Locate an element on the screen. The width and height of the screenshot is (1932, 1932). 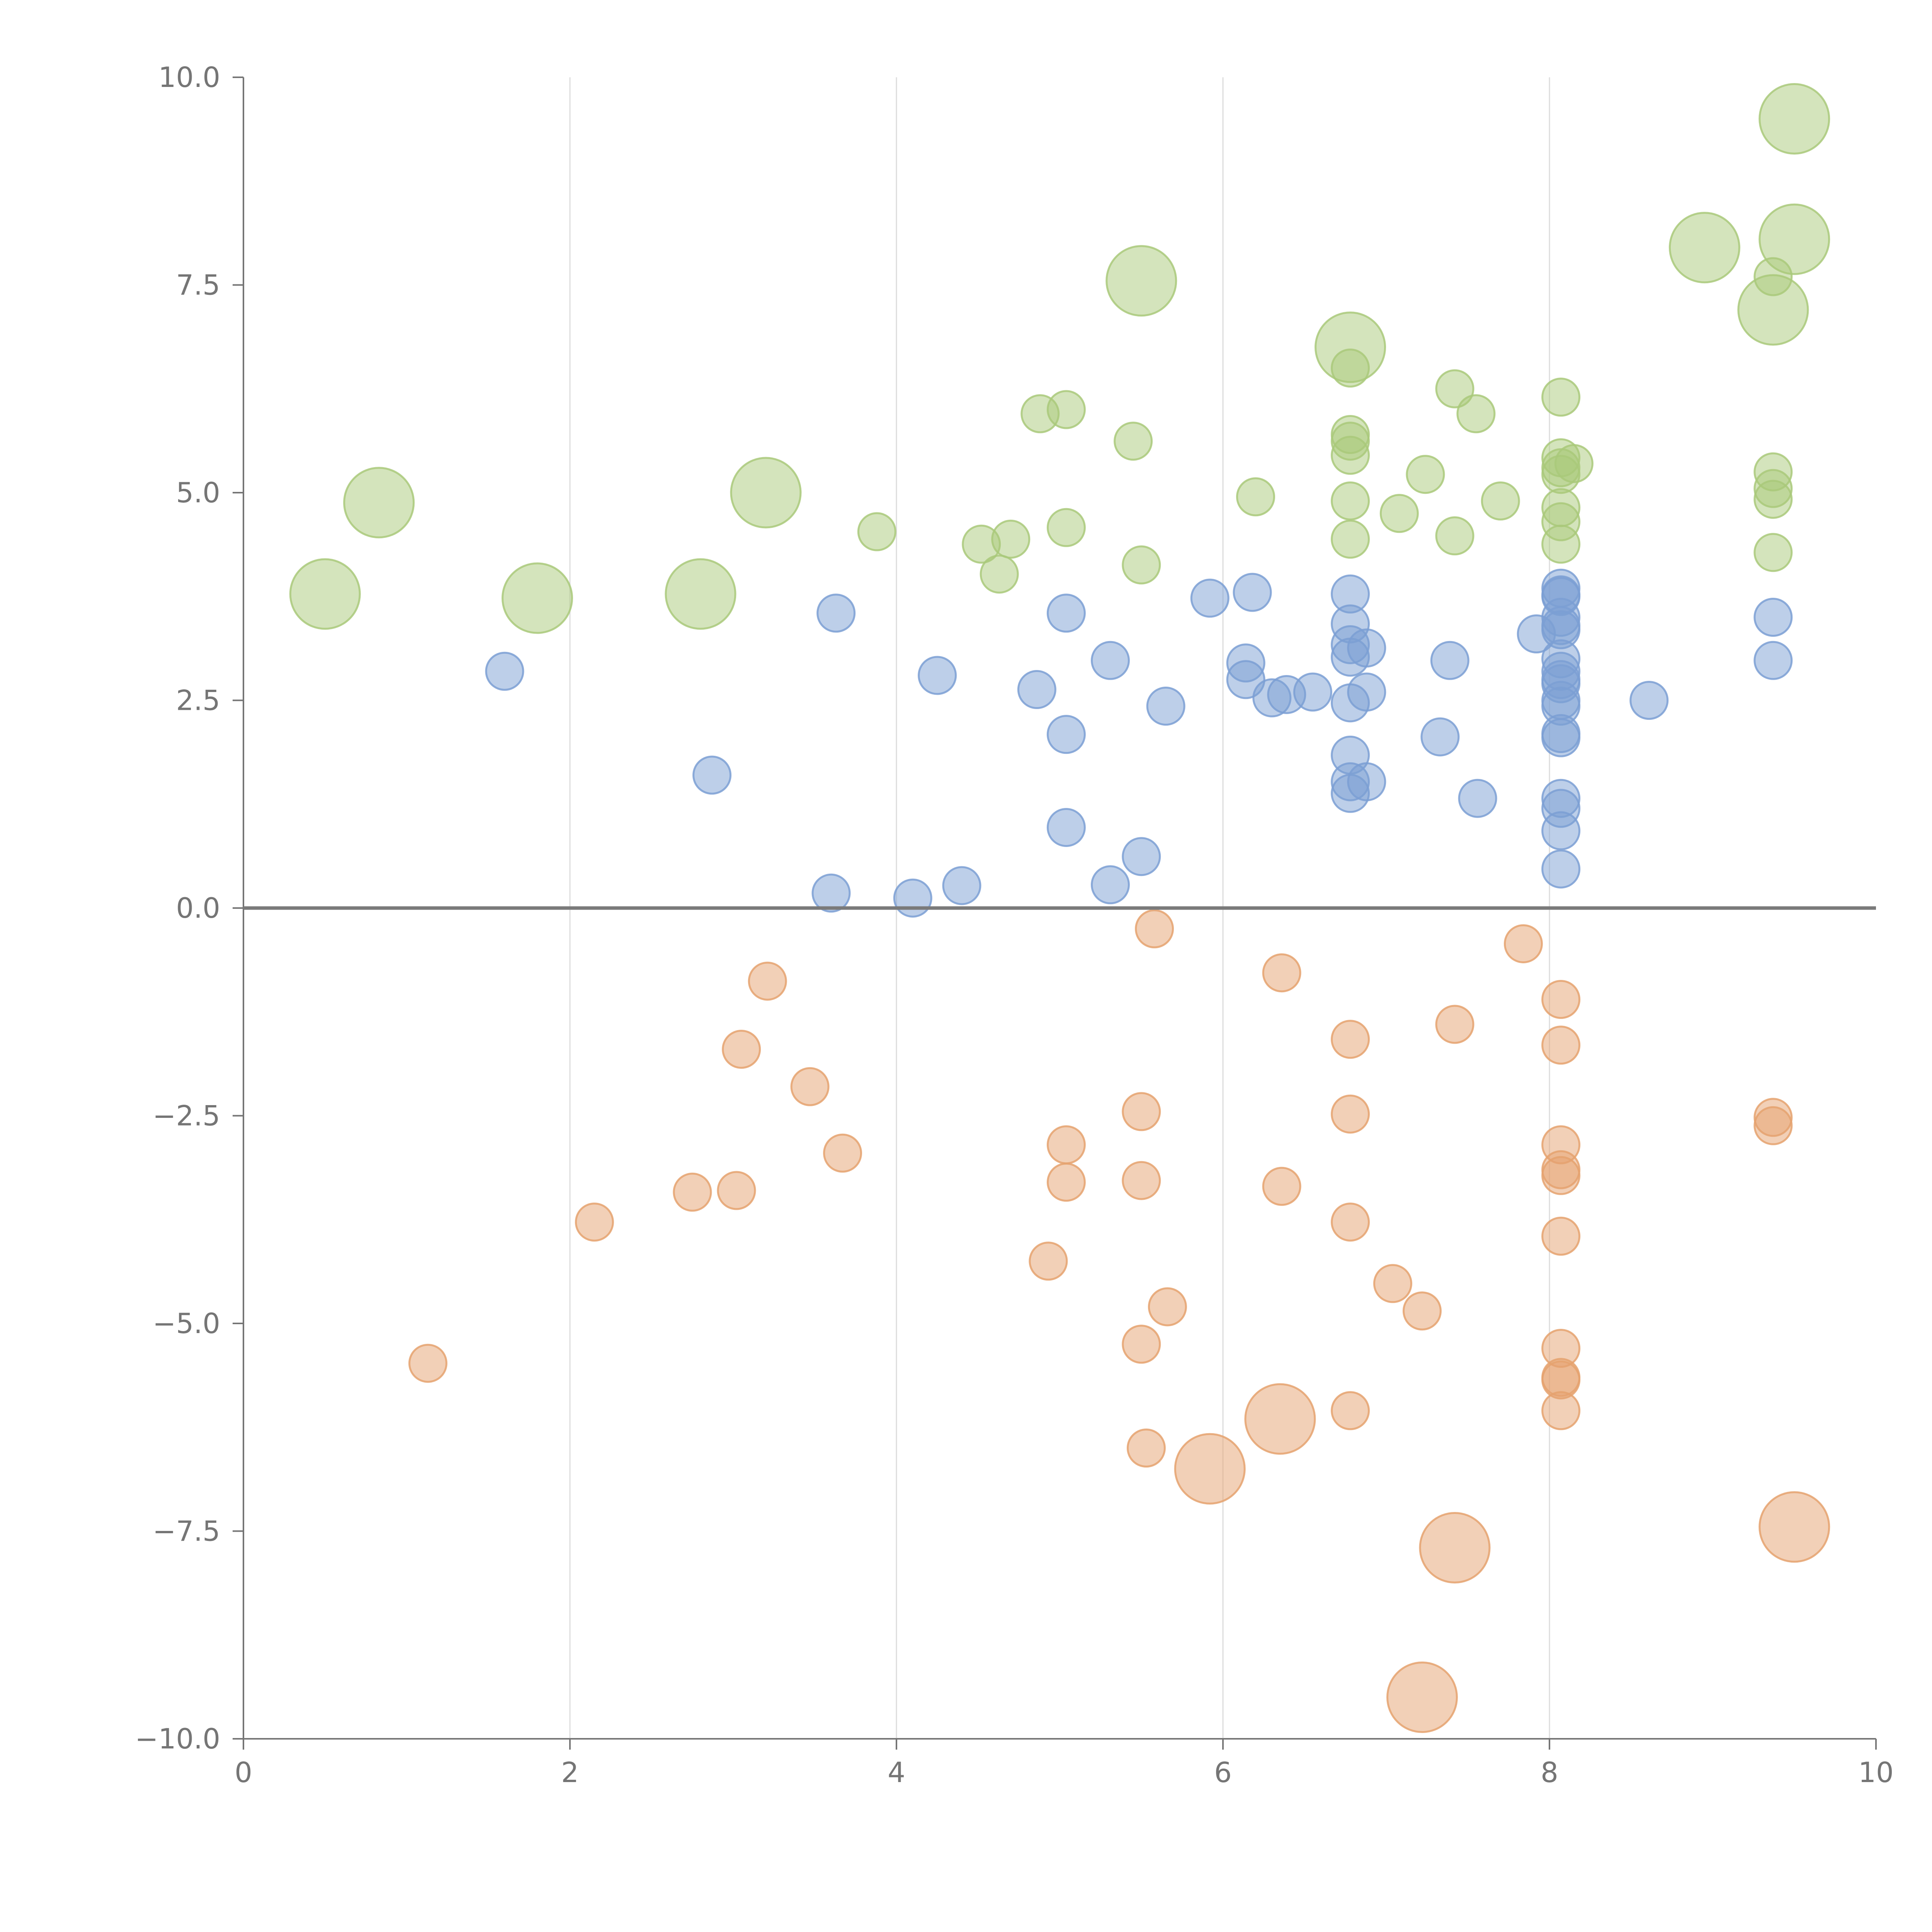
x-tick-label-5: 10 is located at coordinates (1876, 1772).